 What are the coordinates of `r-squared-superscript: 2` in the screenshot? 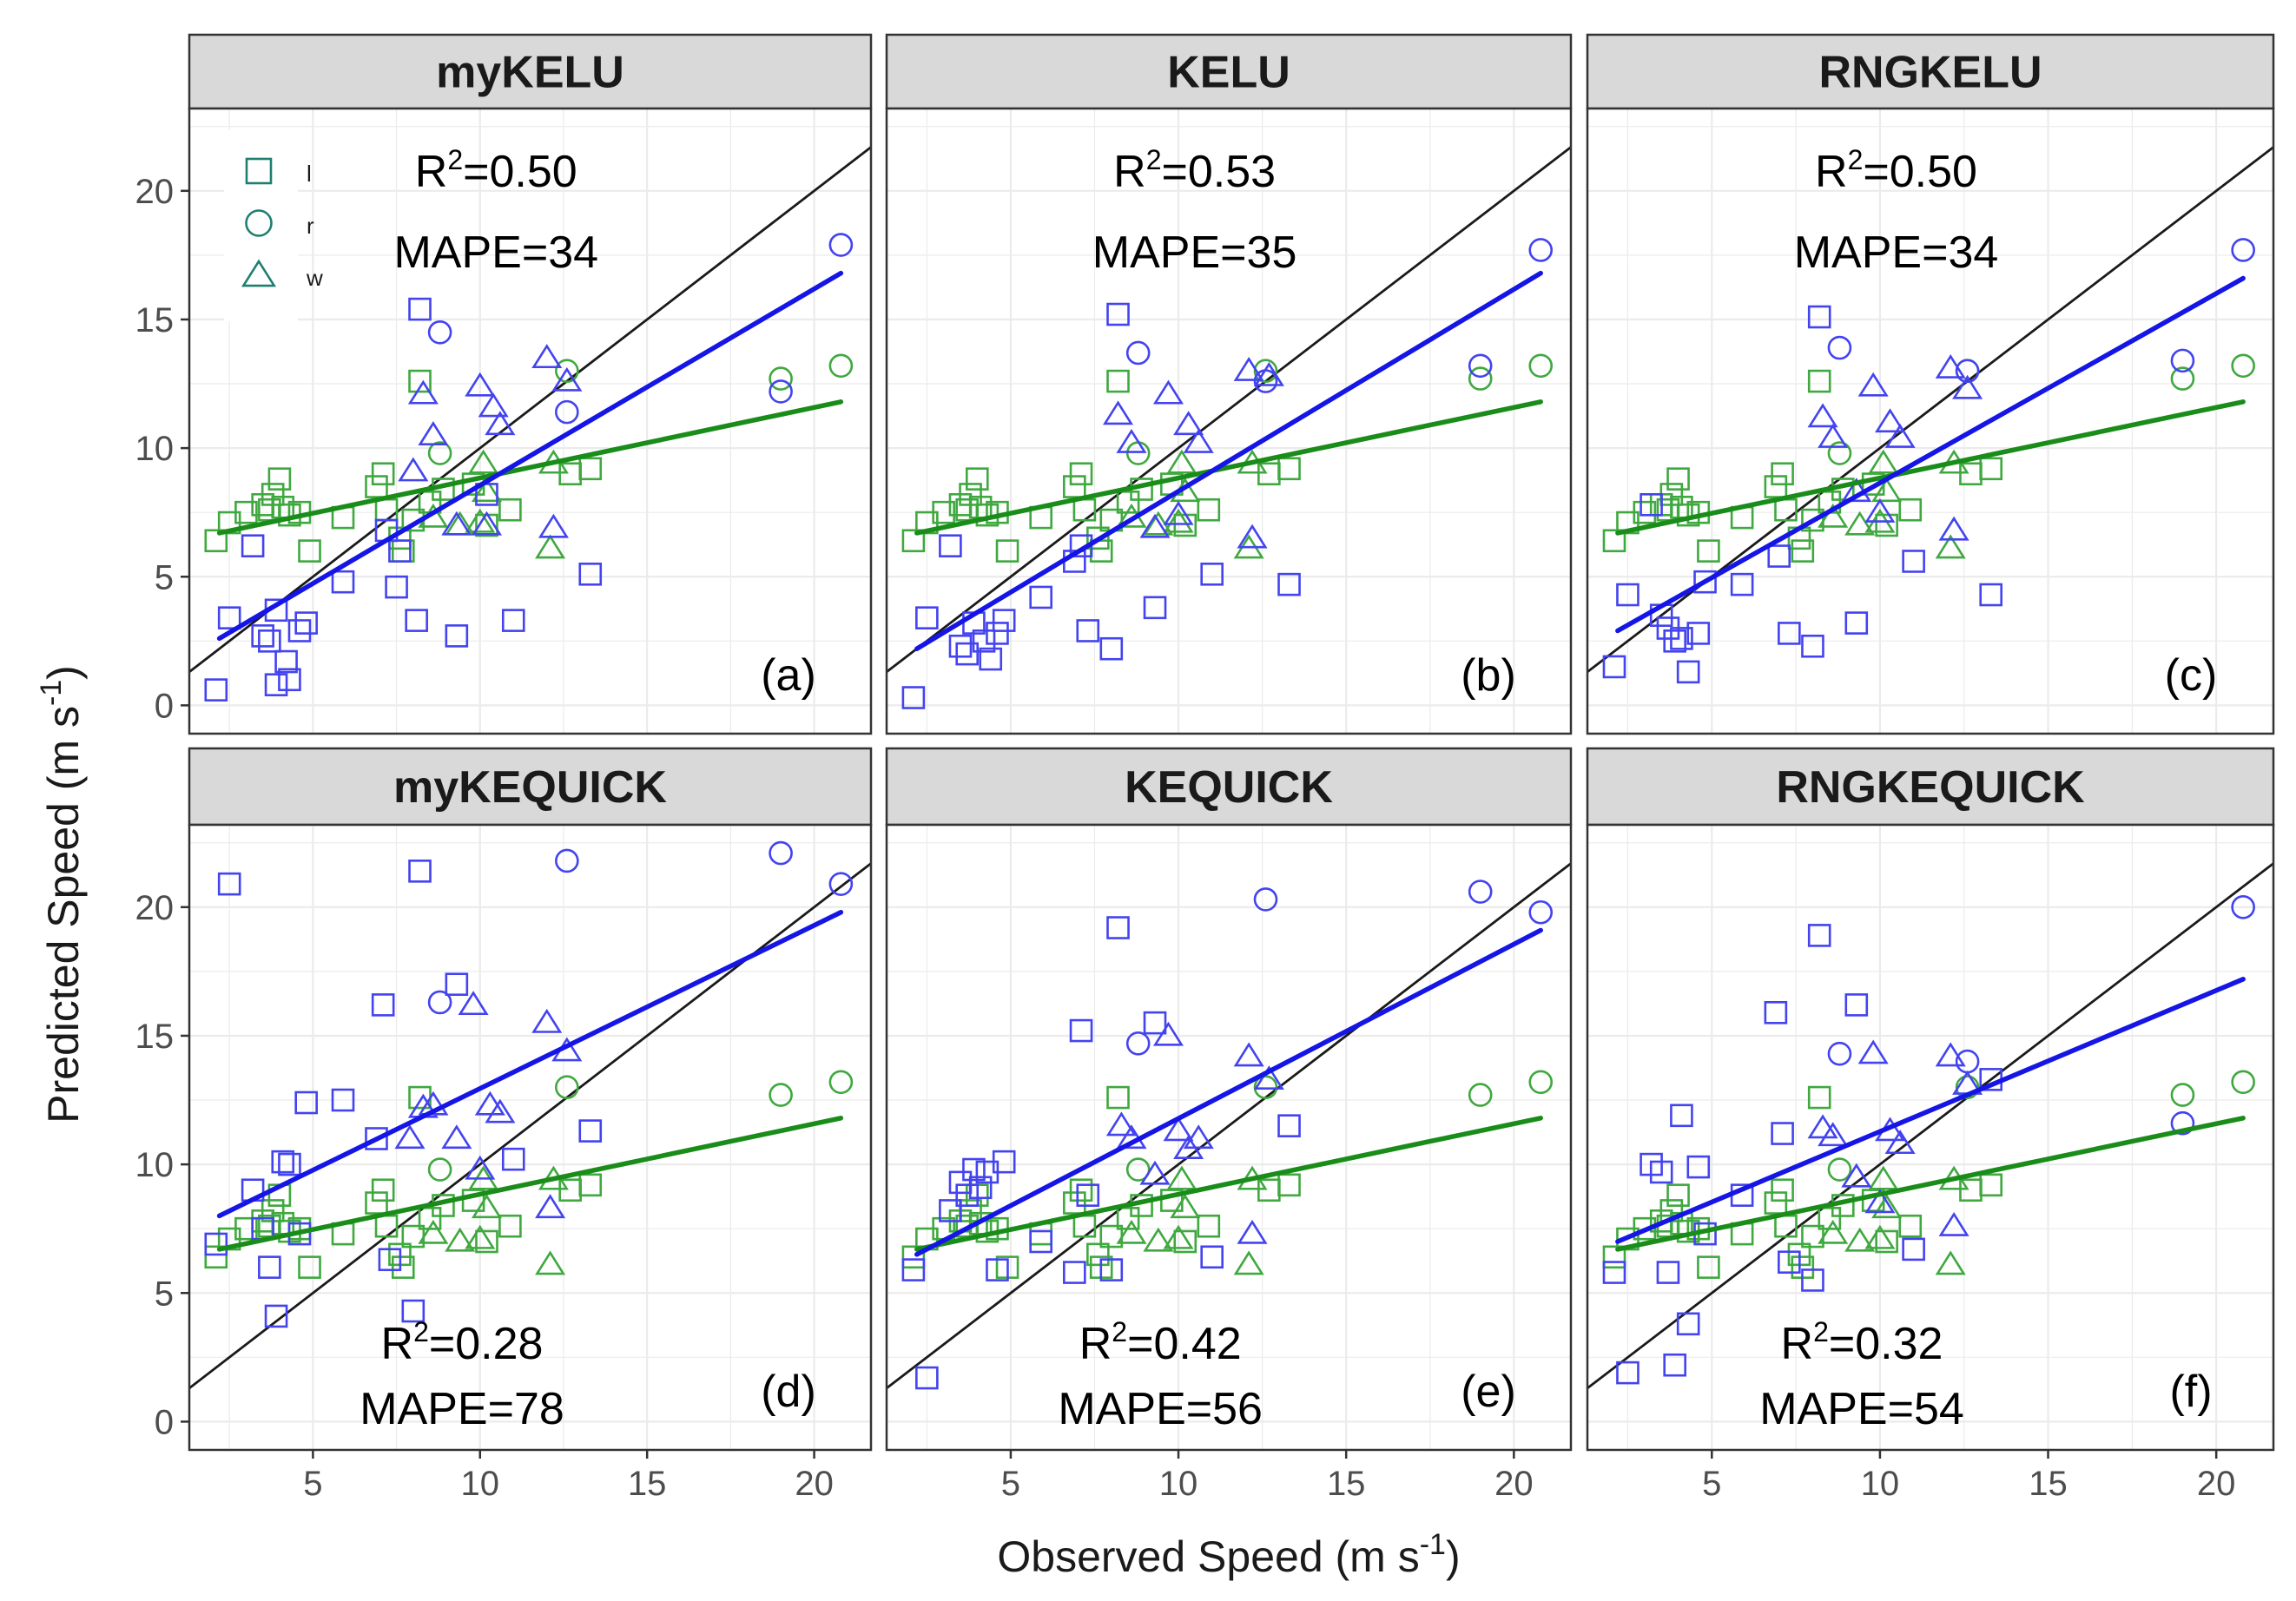 It's located at (421, 1331).